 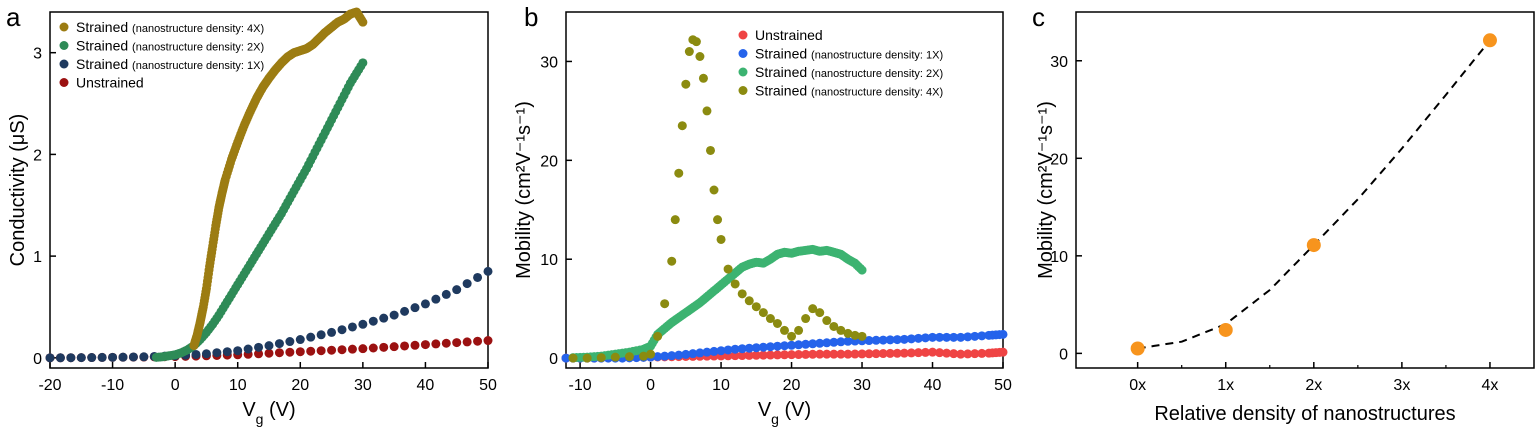 I want to click on y-tick-label: 20, so click(x=1059, y=159).